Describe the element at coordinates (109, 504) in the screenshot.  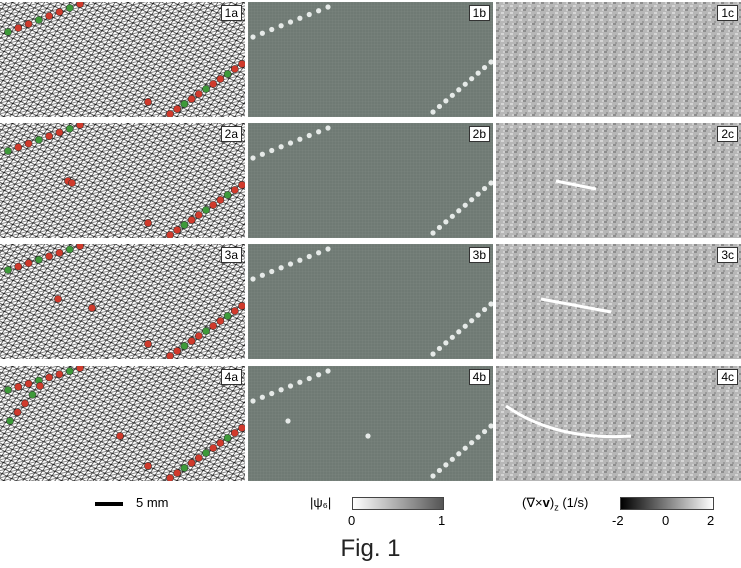
I see `scale-bar` at that location.